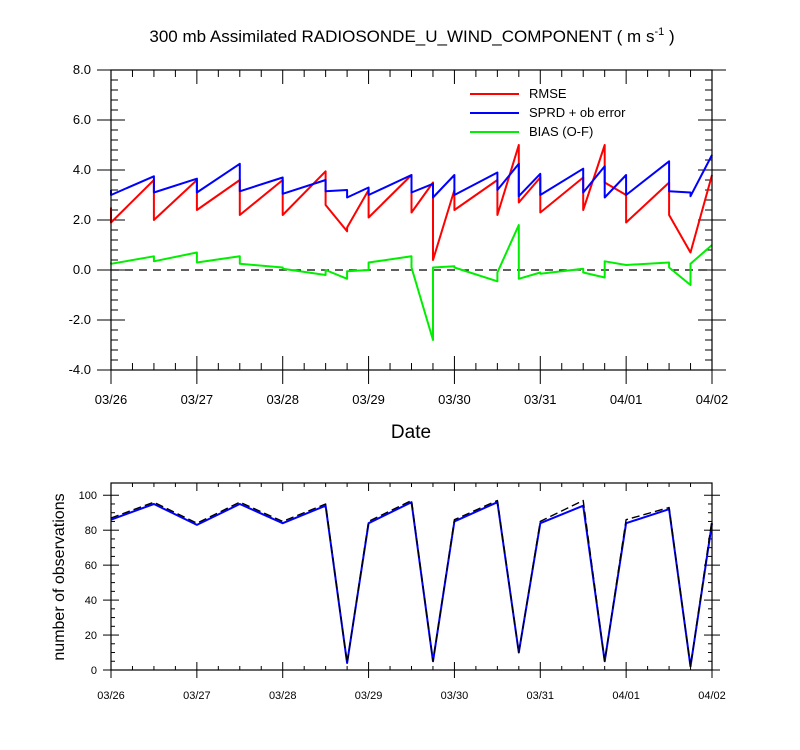  Describe the element at coordinates (82, 69) in the screenshot. I see `top-y-tick-label: 8.0` at that location.